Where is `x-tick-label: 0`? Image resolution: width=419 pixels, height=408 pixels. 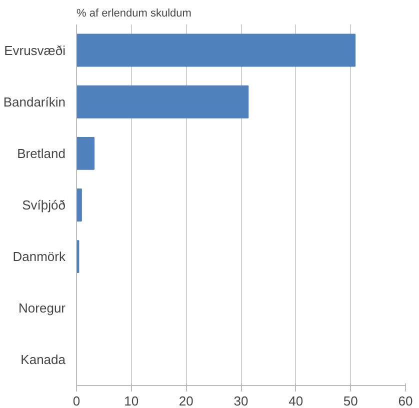 x-tick-label: 0 is located at coordinates (76, 401).